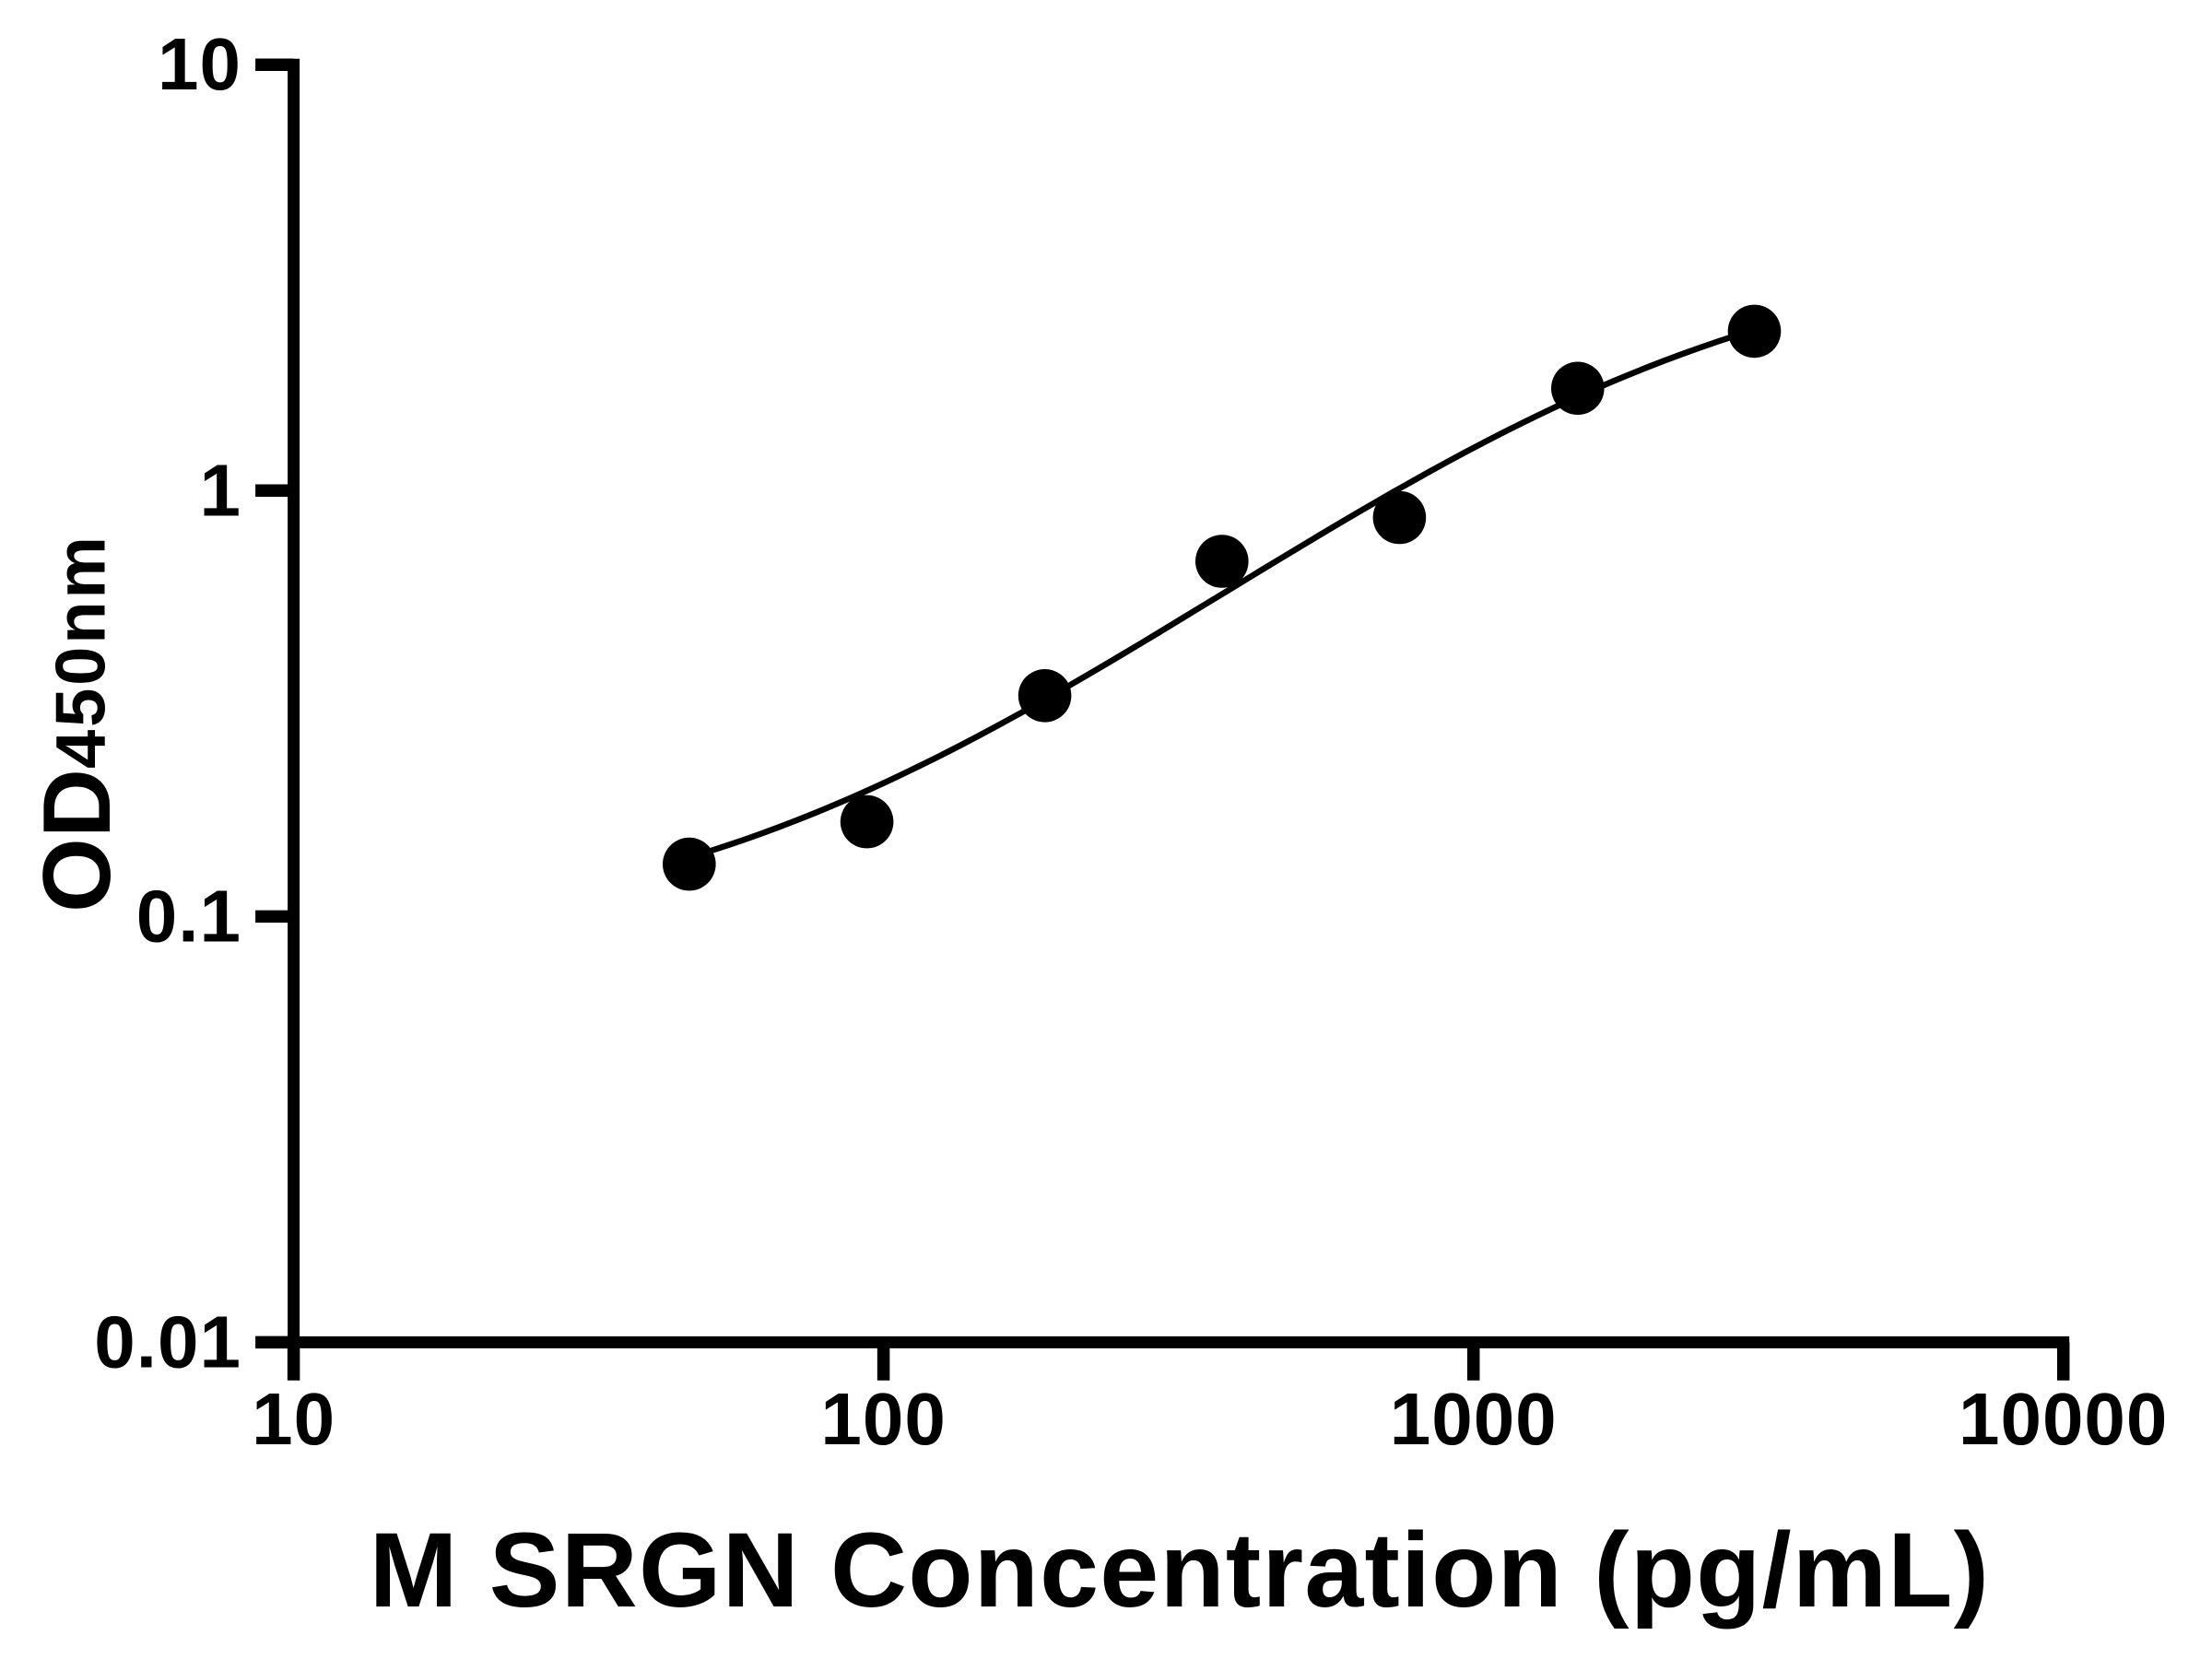 The height and width of the screenshot is (1659, 2212). Describe the element at coordinates (188, 916) in the screenshot. I see `svg-text: 0.1` at that location.